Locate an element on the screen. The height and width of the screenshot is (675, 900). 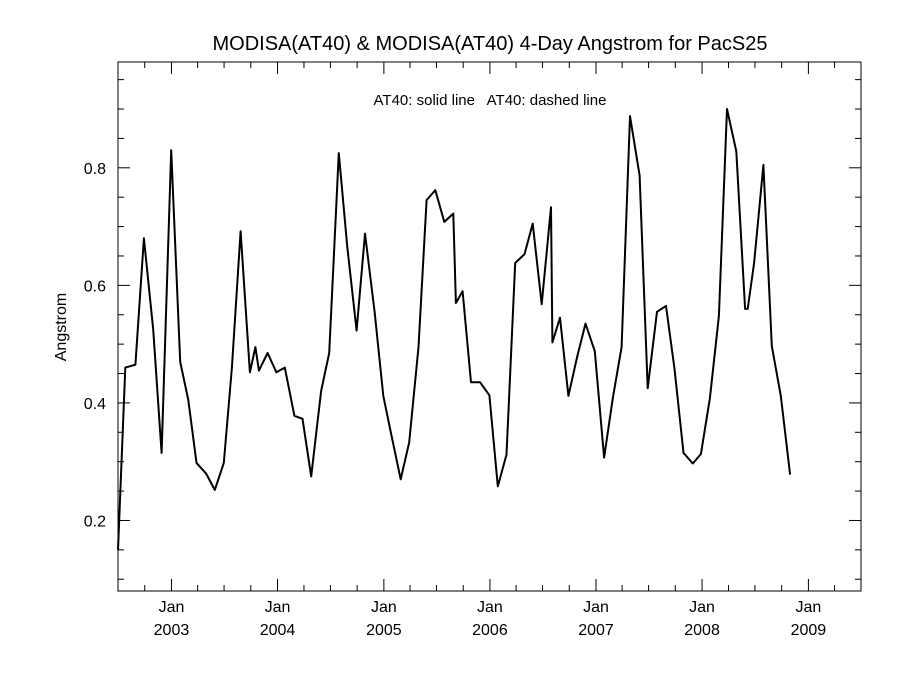
x-tick-year-label: 2007 is located at coordinates (596, 630).